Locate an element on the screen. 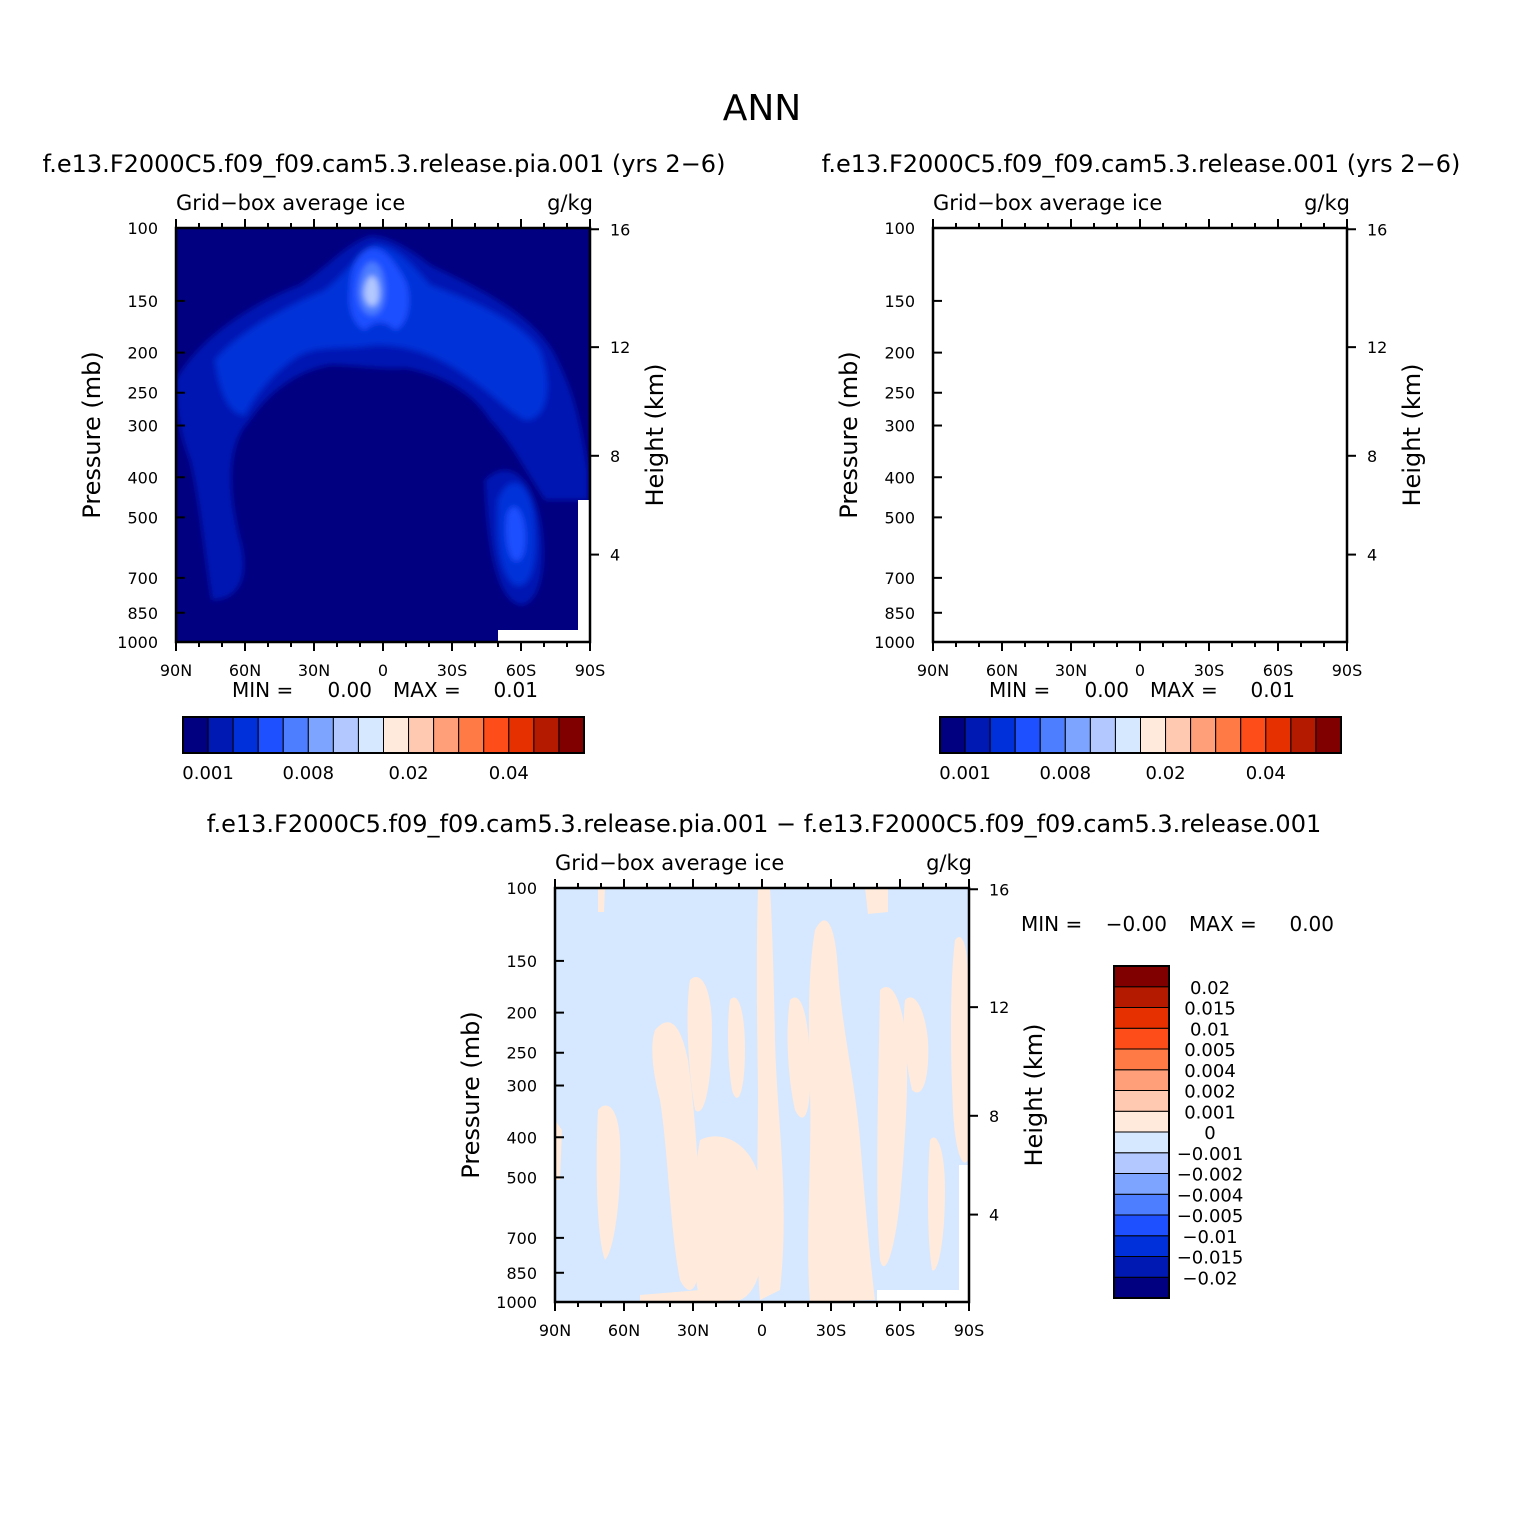 This screenshot has width=1524, height=1524. colorbar-label: 0.005 is located at coordinates (1210, 1050).